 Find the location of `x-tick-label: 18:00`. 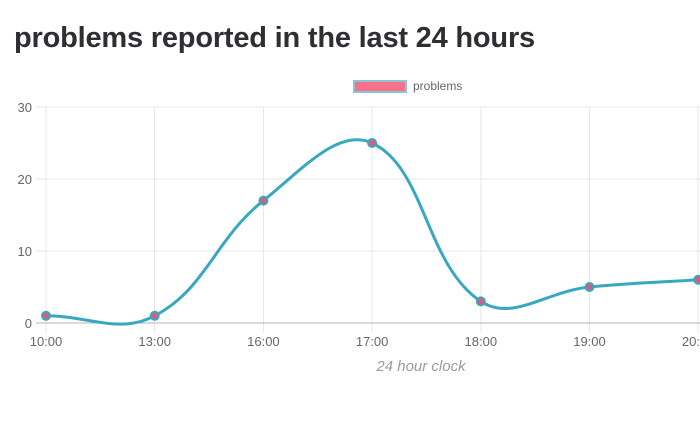

x-tick-label: 18:00 is located at coordinates (481, 341).